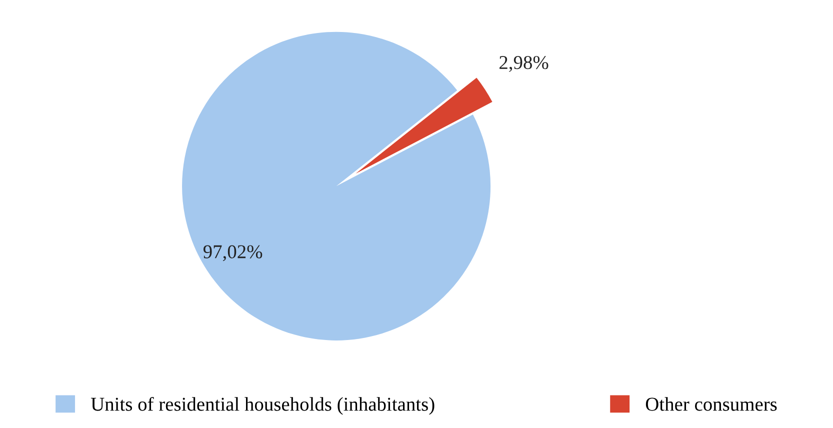 The width and height of the screenshot is (833, 428). What do you see at coordinates (262, 405) in the screenshot?
I see `legend-label: Units of residential households (inhabitants)` at bounding box center [262, 405].